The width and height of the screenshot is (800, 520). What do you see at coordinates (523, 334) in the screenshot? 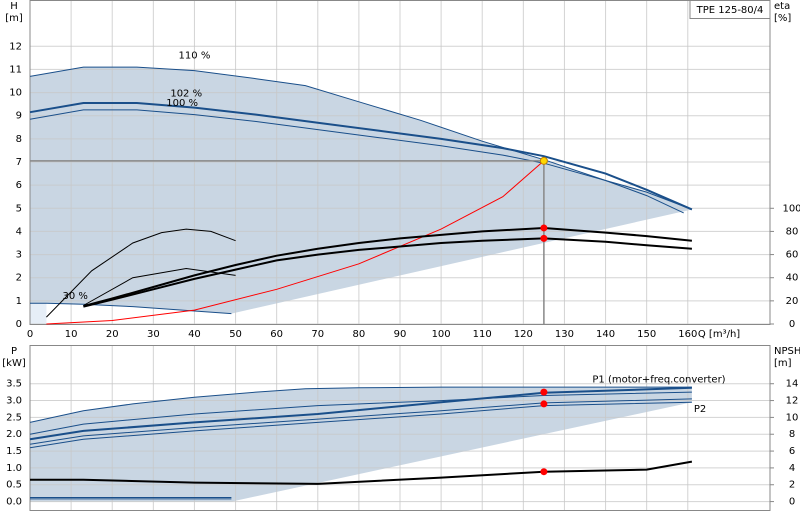
I see `x-tick-label: 120` at bounding box center [523, 334].